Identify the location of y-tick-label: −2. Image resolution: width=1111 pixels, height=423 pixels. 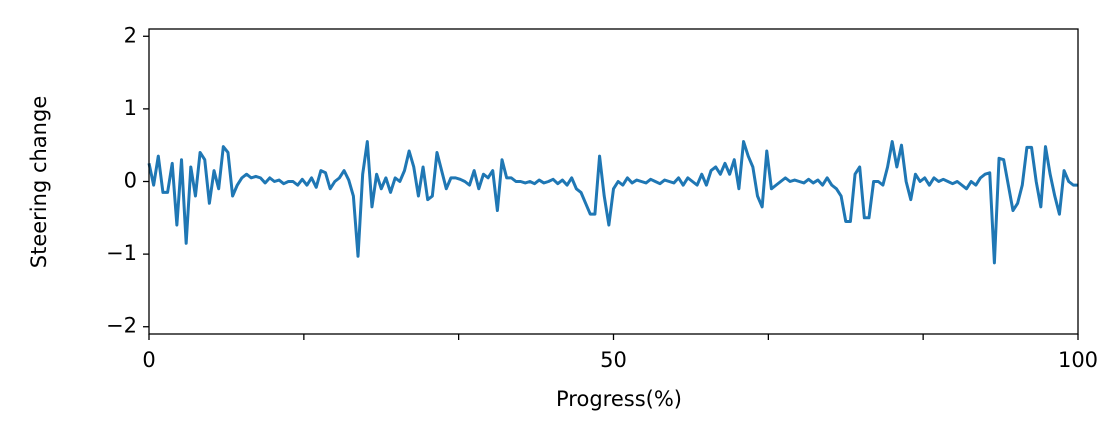
(121, 326).